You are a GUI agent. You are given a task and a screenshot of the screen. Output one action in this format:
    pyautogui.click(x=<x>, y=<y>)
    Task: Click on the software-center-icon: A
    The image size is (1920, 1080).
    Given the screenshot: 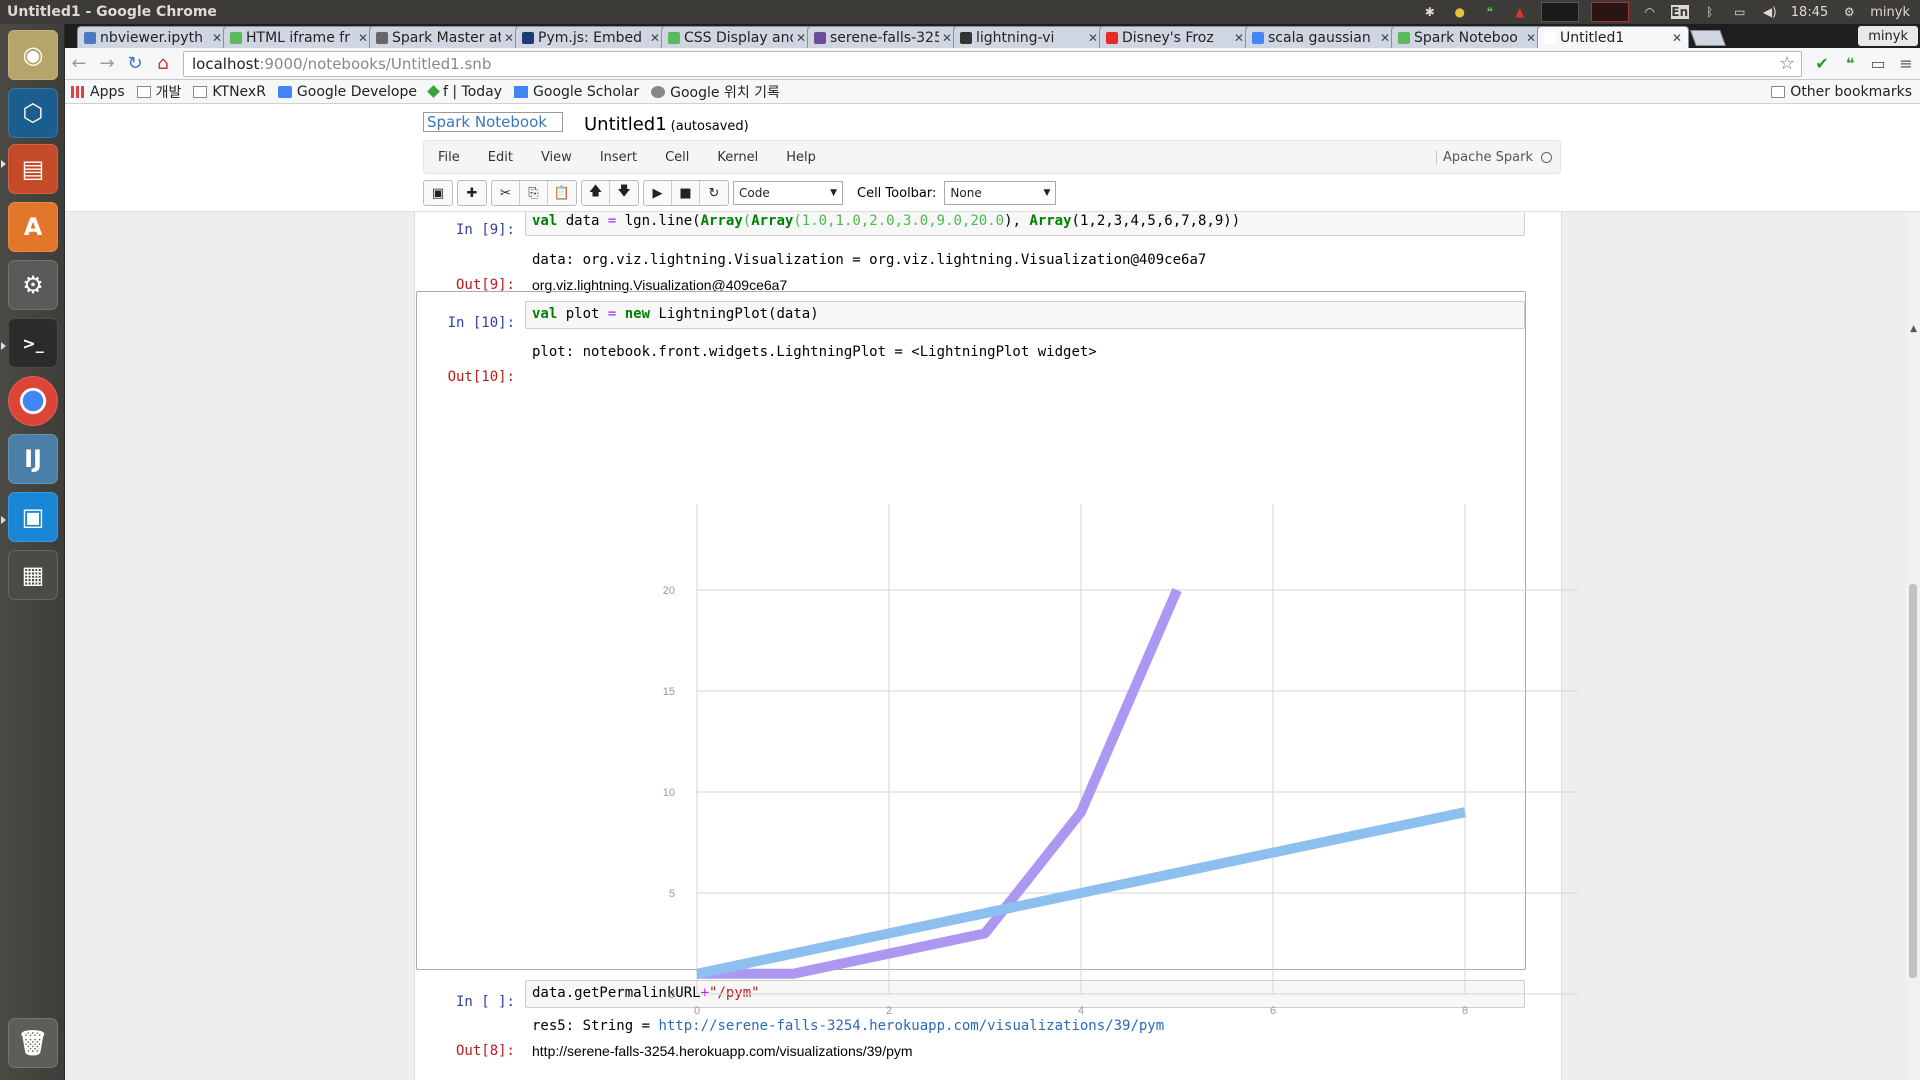 What is the action you would take?
    pyautogui.click(x=33, y=227)
    